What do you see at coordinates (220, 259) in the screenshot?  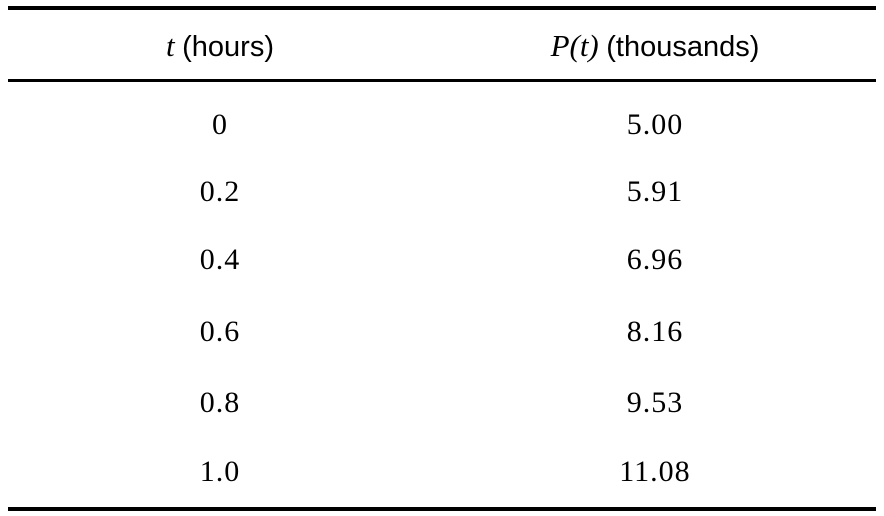 I see `table-cell: 0.4` at bounding box center [220, 259].